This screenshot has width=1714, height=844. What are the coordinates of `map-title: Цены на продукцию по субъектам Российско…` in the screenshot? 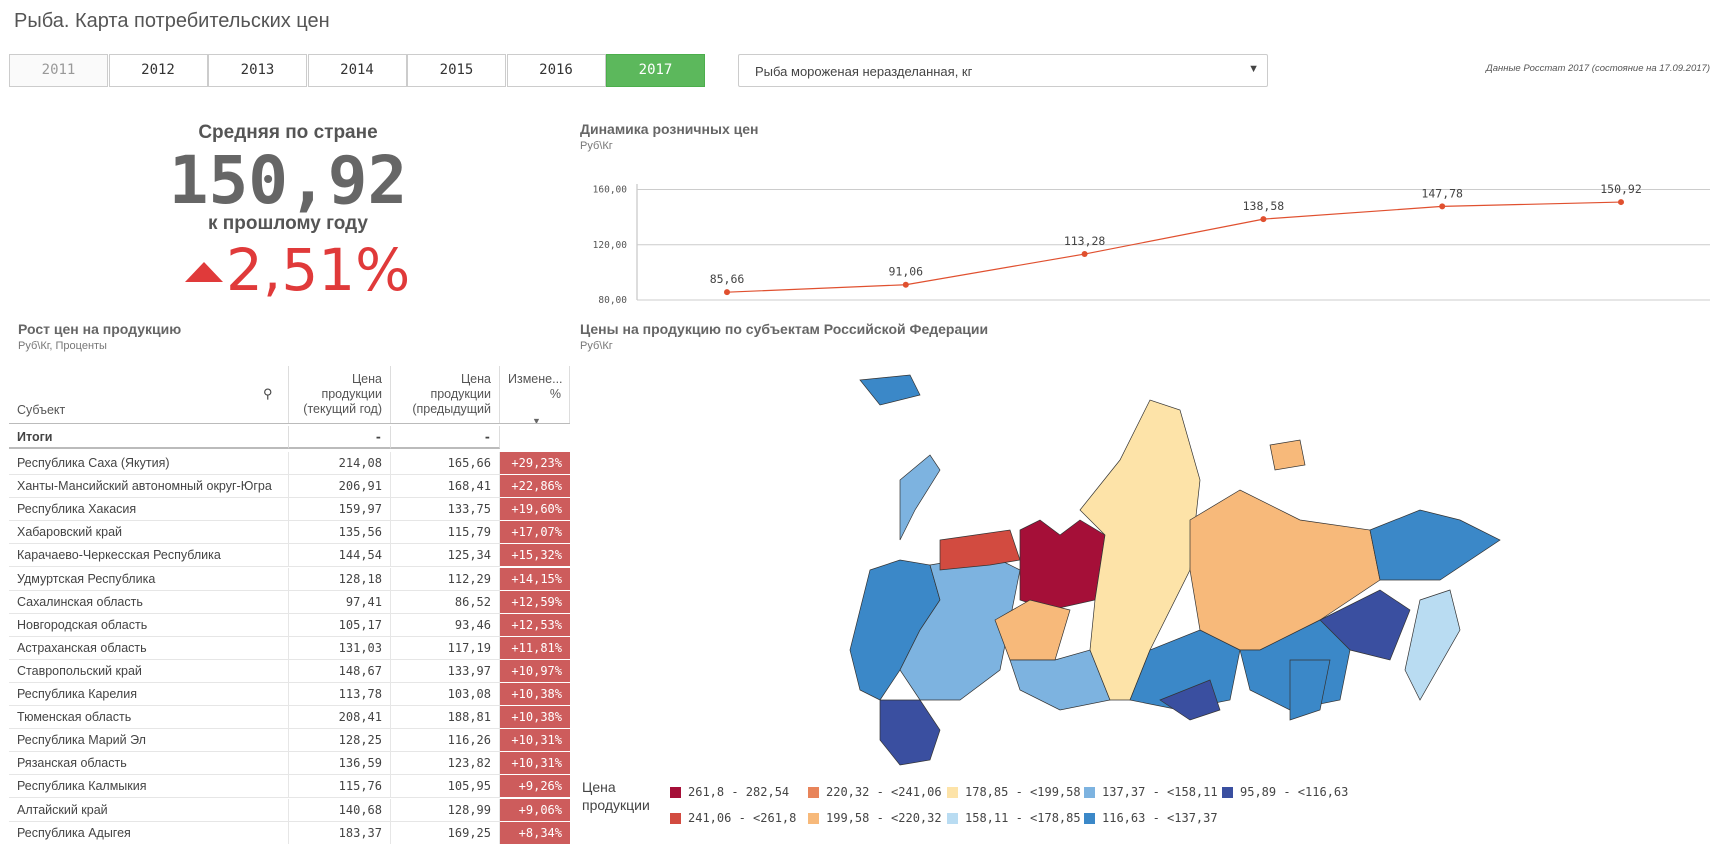 It's located at (784, 329).